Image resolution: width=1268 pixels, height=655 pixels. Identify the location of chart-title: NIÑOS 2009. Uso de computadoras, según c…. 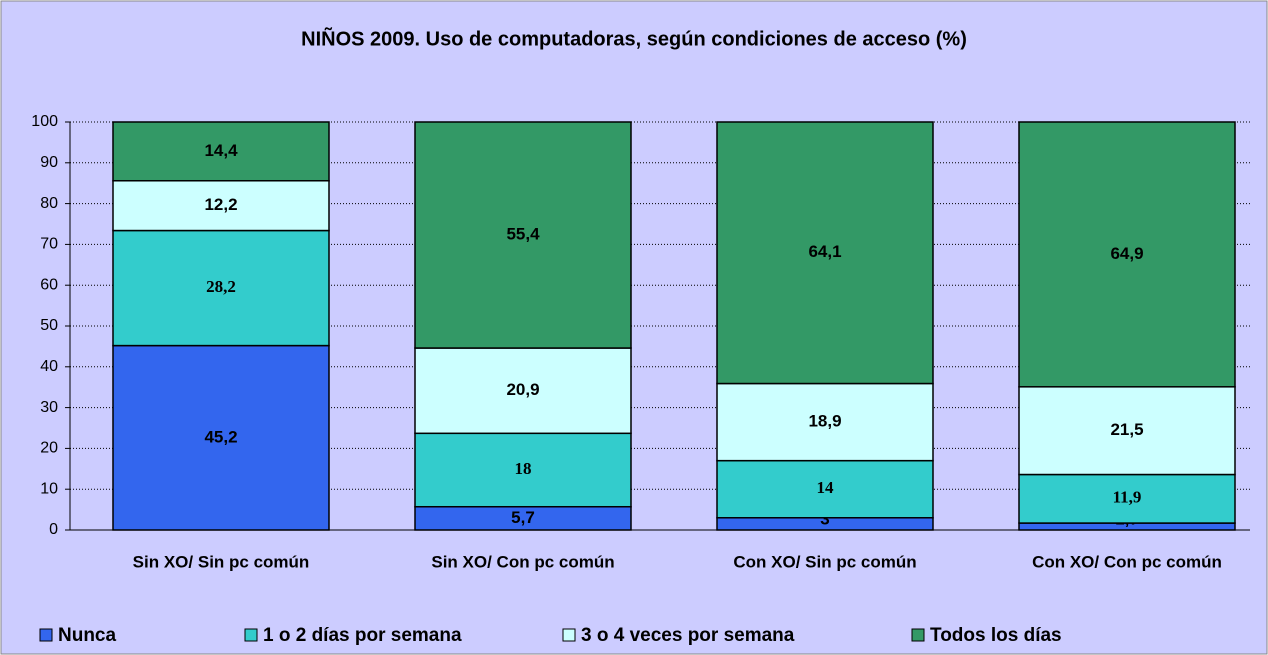
(634, 38).